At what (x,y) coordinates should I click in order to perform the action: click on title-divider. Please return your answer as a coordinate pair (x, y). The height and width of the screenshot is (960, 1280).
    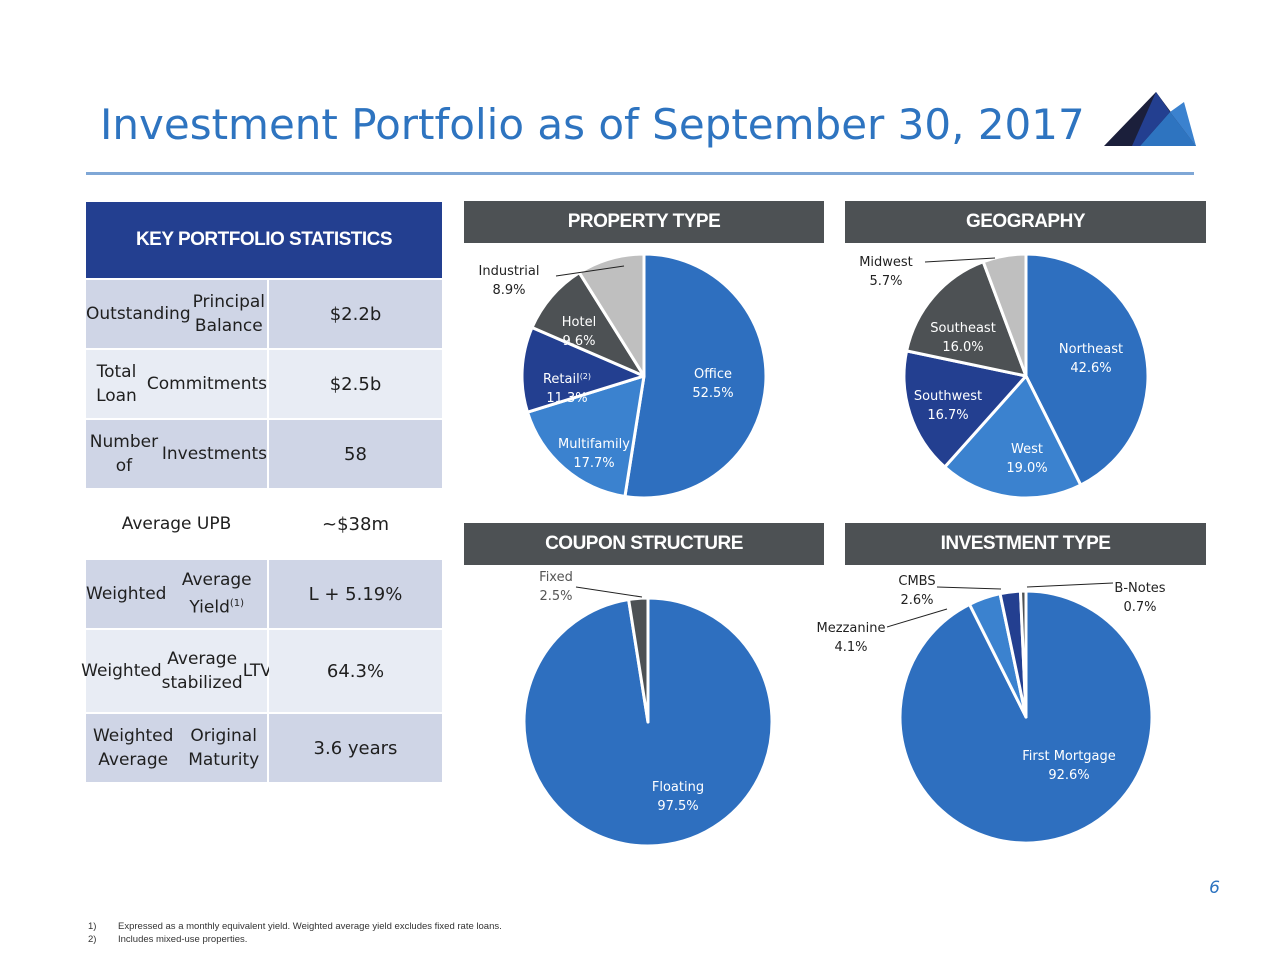
    Looking at the image, I should click on (640, 173).